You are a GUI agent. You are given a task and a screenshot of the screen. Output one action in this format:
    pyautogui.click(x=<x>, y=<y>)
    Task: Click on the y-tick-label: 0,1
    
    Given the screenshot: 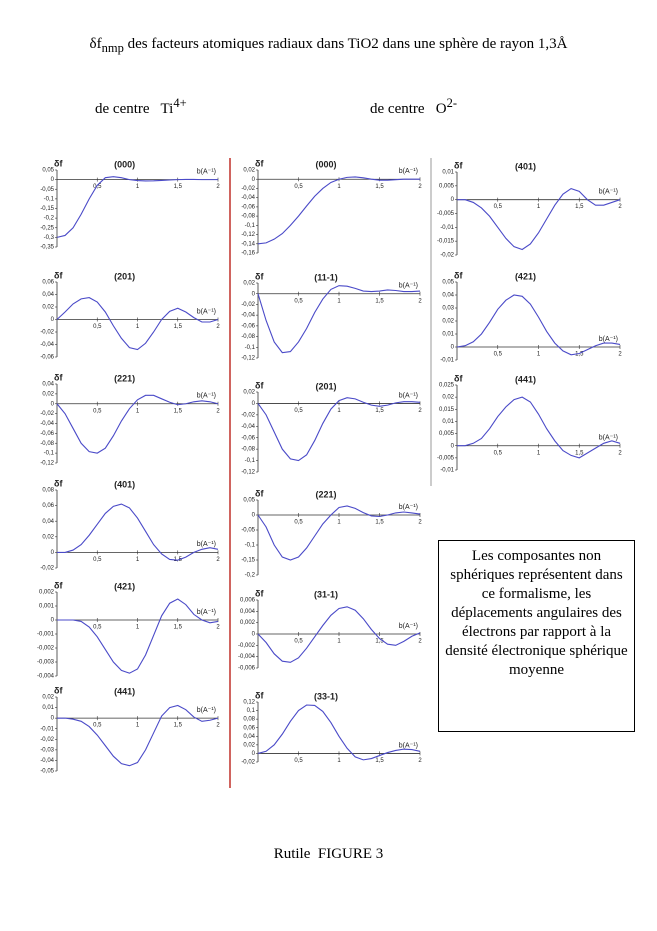 What is the action you would take?
    pyautogui.click(x=251, y=711)
    